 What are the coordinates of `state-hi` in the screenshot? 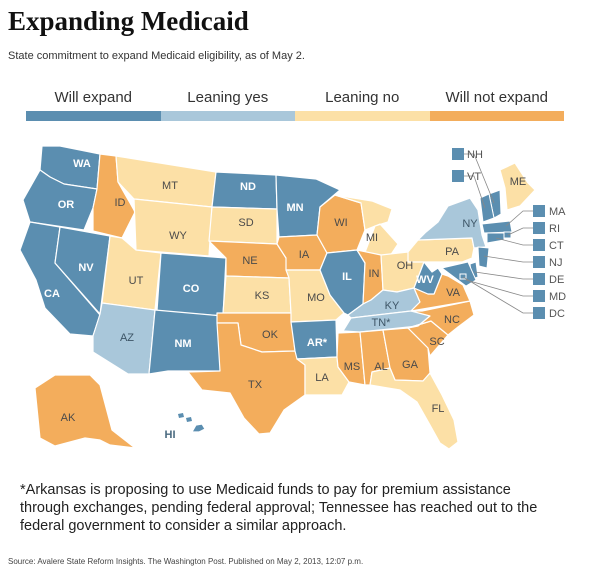 It's located at (198, 428).